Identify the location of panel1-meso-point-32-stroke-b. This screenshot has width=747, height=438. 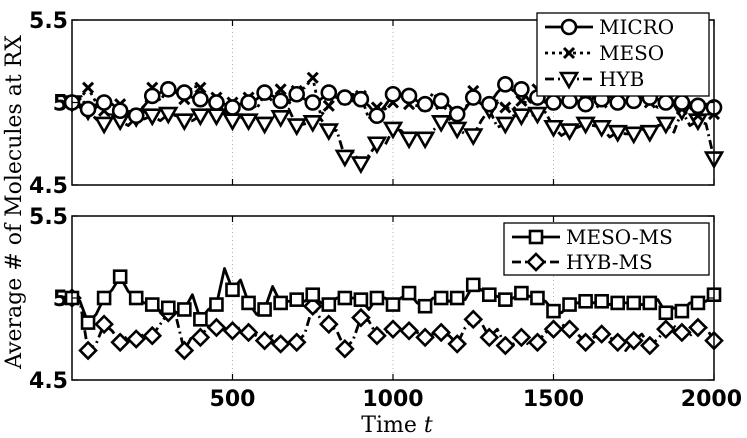
(328, 105).